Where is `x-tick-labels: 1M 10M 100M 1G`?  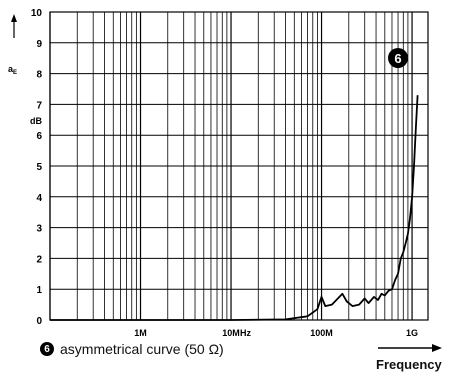 x-tick-labels: 1M 10M 100M 1G is located at coordinates (276, 333).